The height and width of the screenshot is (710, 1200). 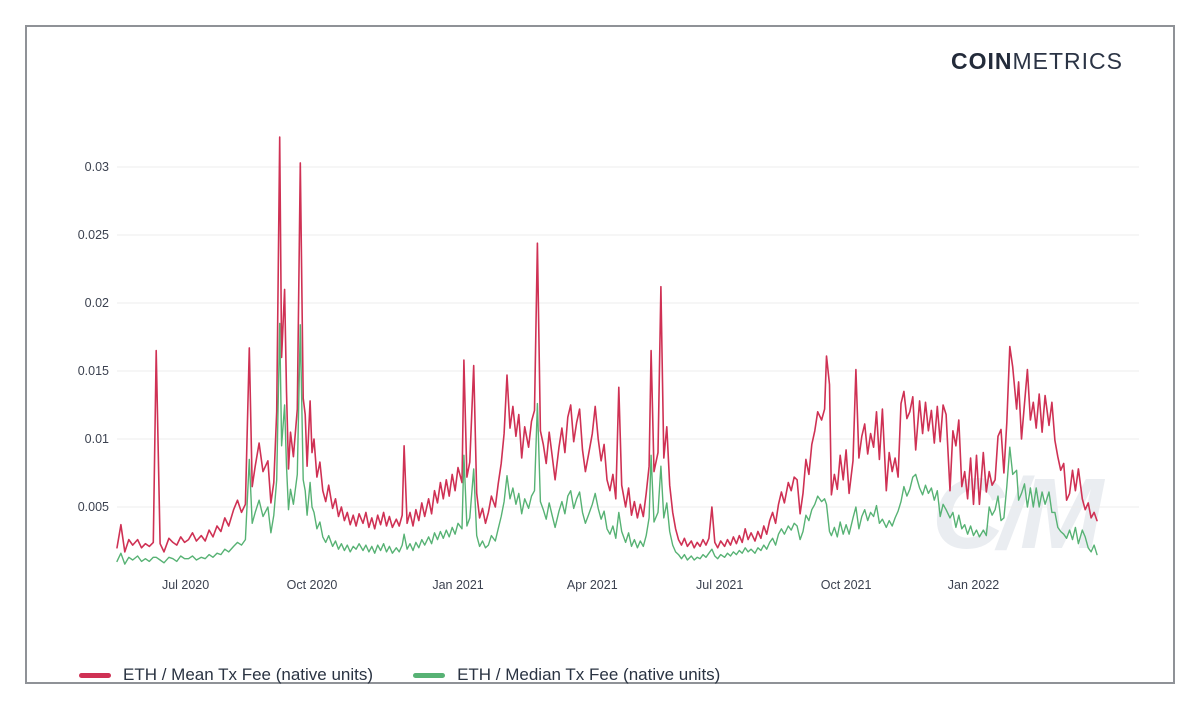 What do you see at coordinates (458, 585) in the screenshot?
I see `x-axis-tick-label: Jan 2021` at bounding box center [458, 585].